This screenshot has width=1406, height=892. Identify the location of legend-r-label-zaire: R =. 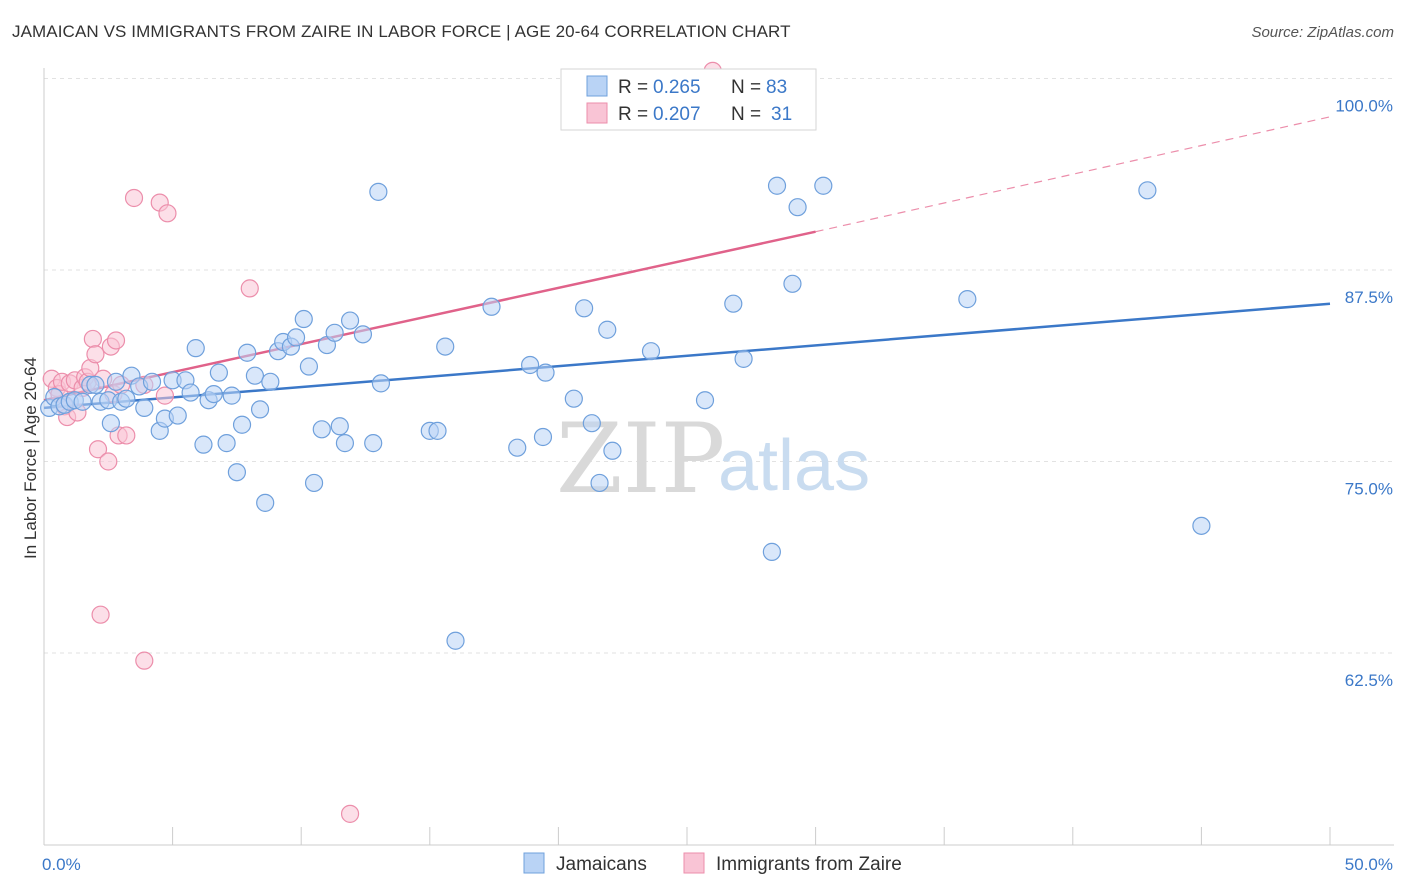
(633, 114).